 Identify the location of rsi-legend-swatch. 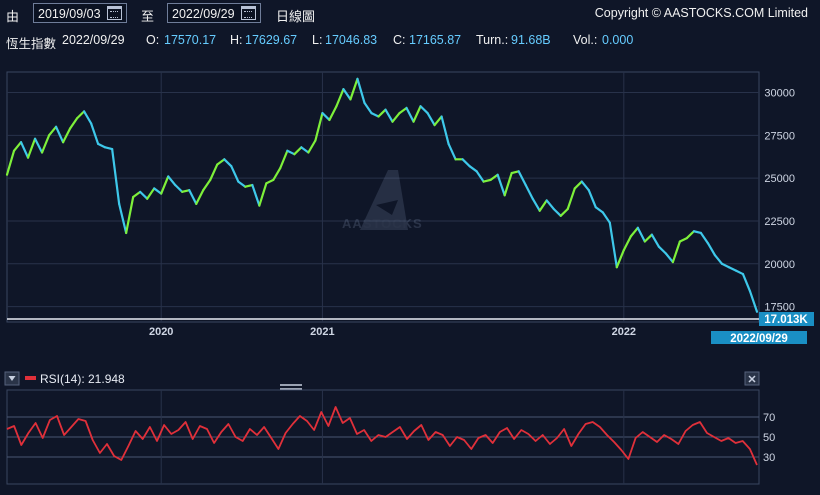
(30, 378).